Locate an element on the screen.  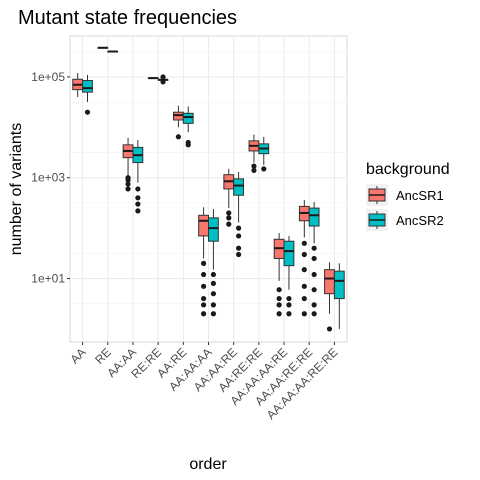
y-tick-label: 1e+01 is located at coordinates (48, 279).